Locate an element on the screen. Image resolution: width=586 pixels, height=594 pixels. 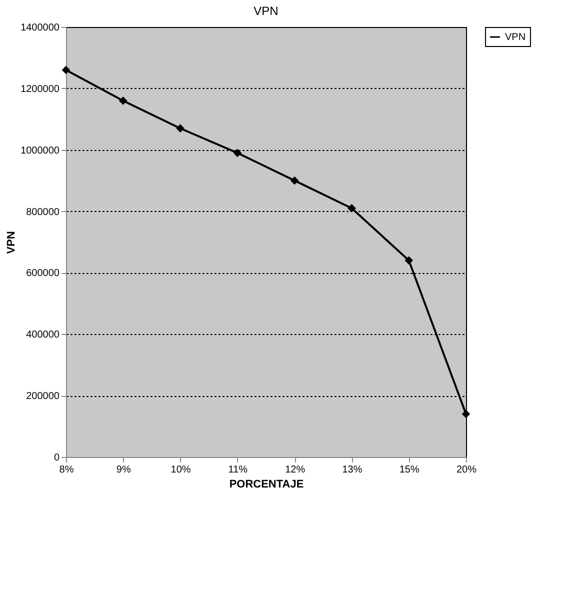
x-tick-label: 8% is located at coordinates (66, 470).